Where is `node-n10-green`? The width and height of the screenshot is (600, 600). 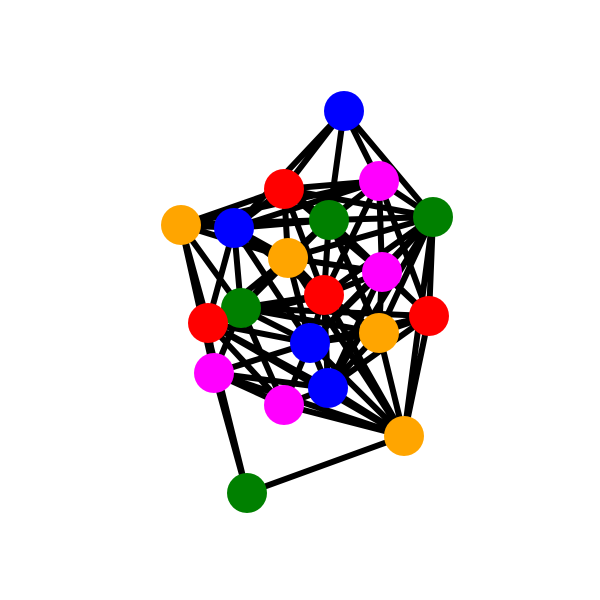
node-n10-green is located at coordinates (241, 308).